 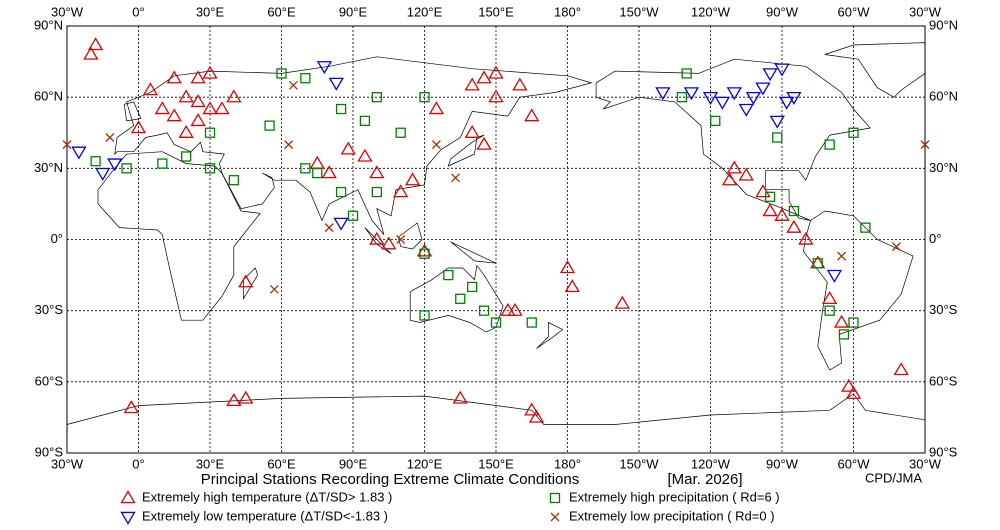 What do you see at coordinates (138, 11) in the screenshot?
I see `lon-label-top: 0°` at bounding box center [138, 11].